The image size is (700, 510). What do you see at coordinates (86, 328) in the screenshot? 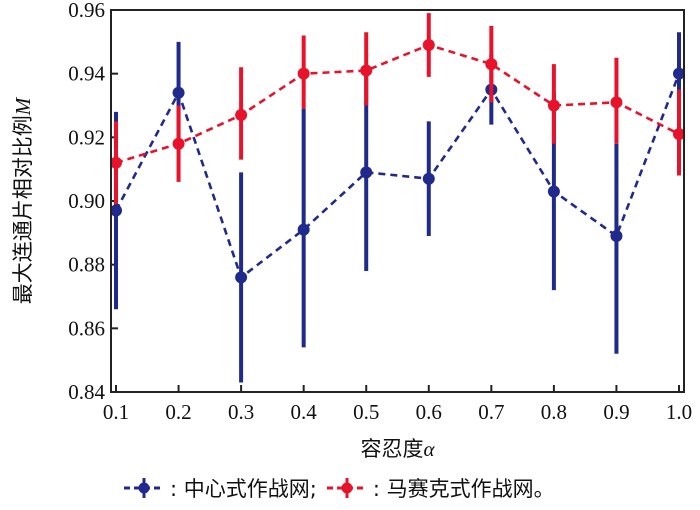
I see `y-tick-label: 0.86` at bounding box center [86, 328].